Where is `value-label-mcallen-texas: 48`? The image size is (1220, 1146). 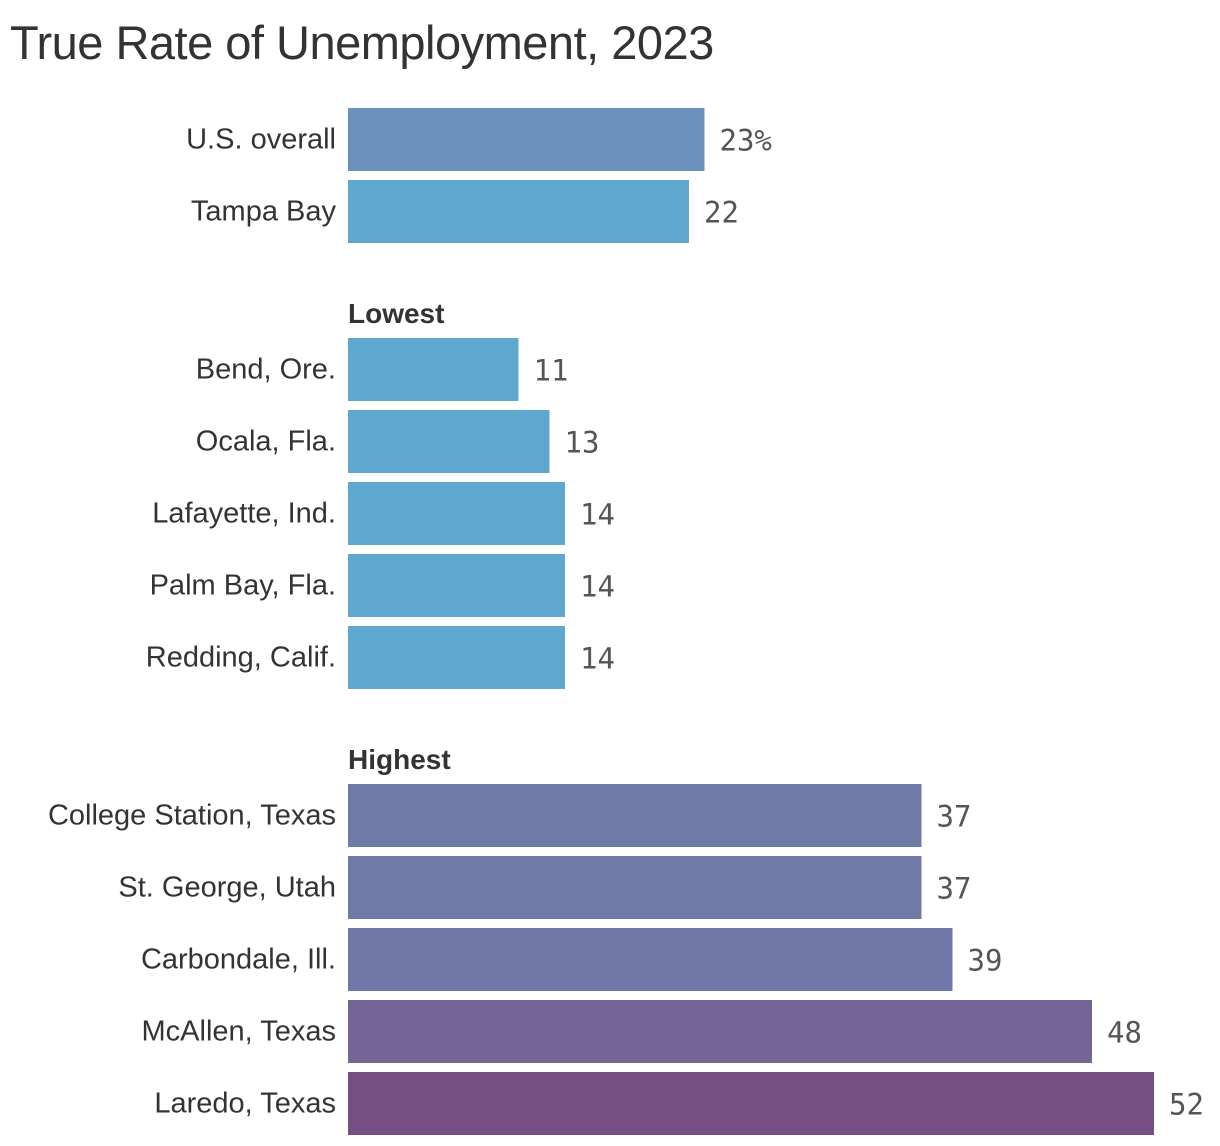 value-label-mcallen-texas: 48 is located at coordinates (1124, 1033).